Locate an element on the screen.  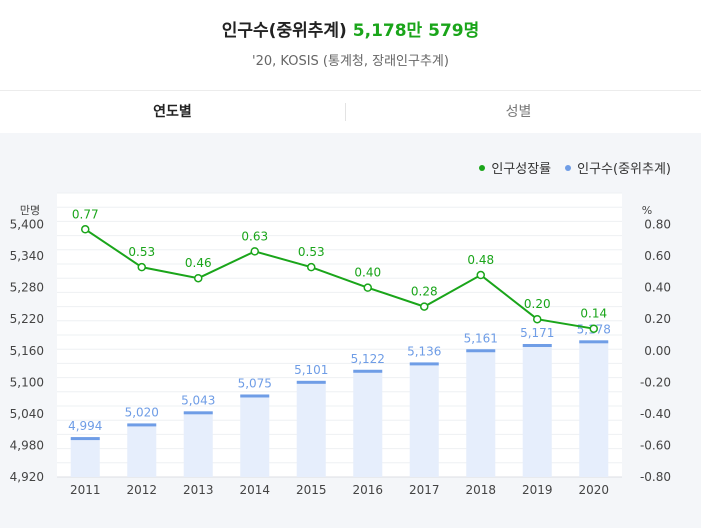
legend-item-population: 인구수(중위추계) is located at coordinates (618, 167).